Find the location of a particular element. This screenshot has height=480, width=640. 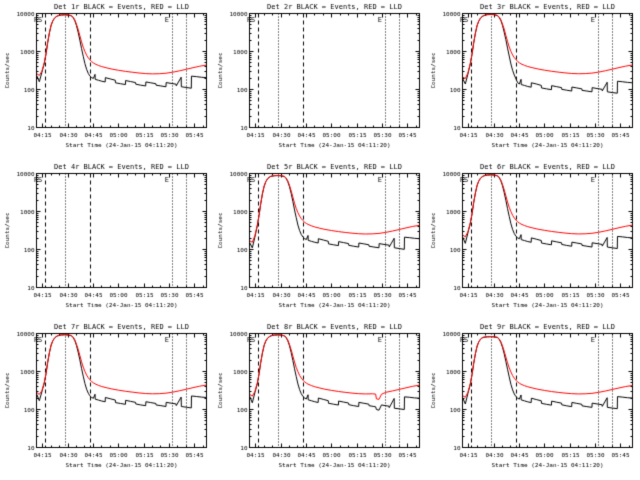

det-3r-plot-canvas is located at coordinates (532, 80).